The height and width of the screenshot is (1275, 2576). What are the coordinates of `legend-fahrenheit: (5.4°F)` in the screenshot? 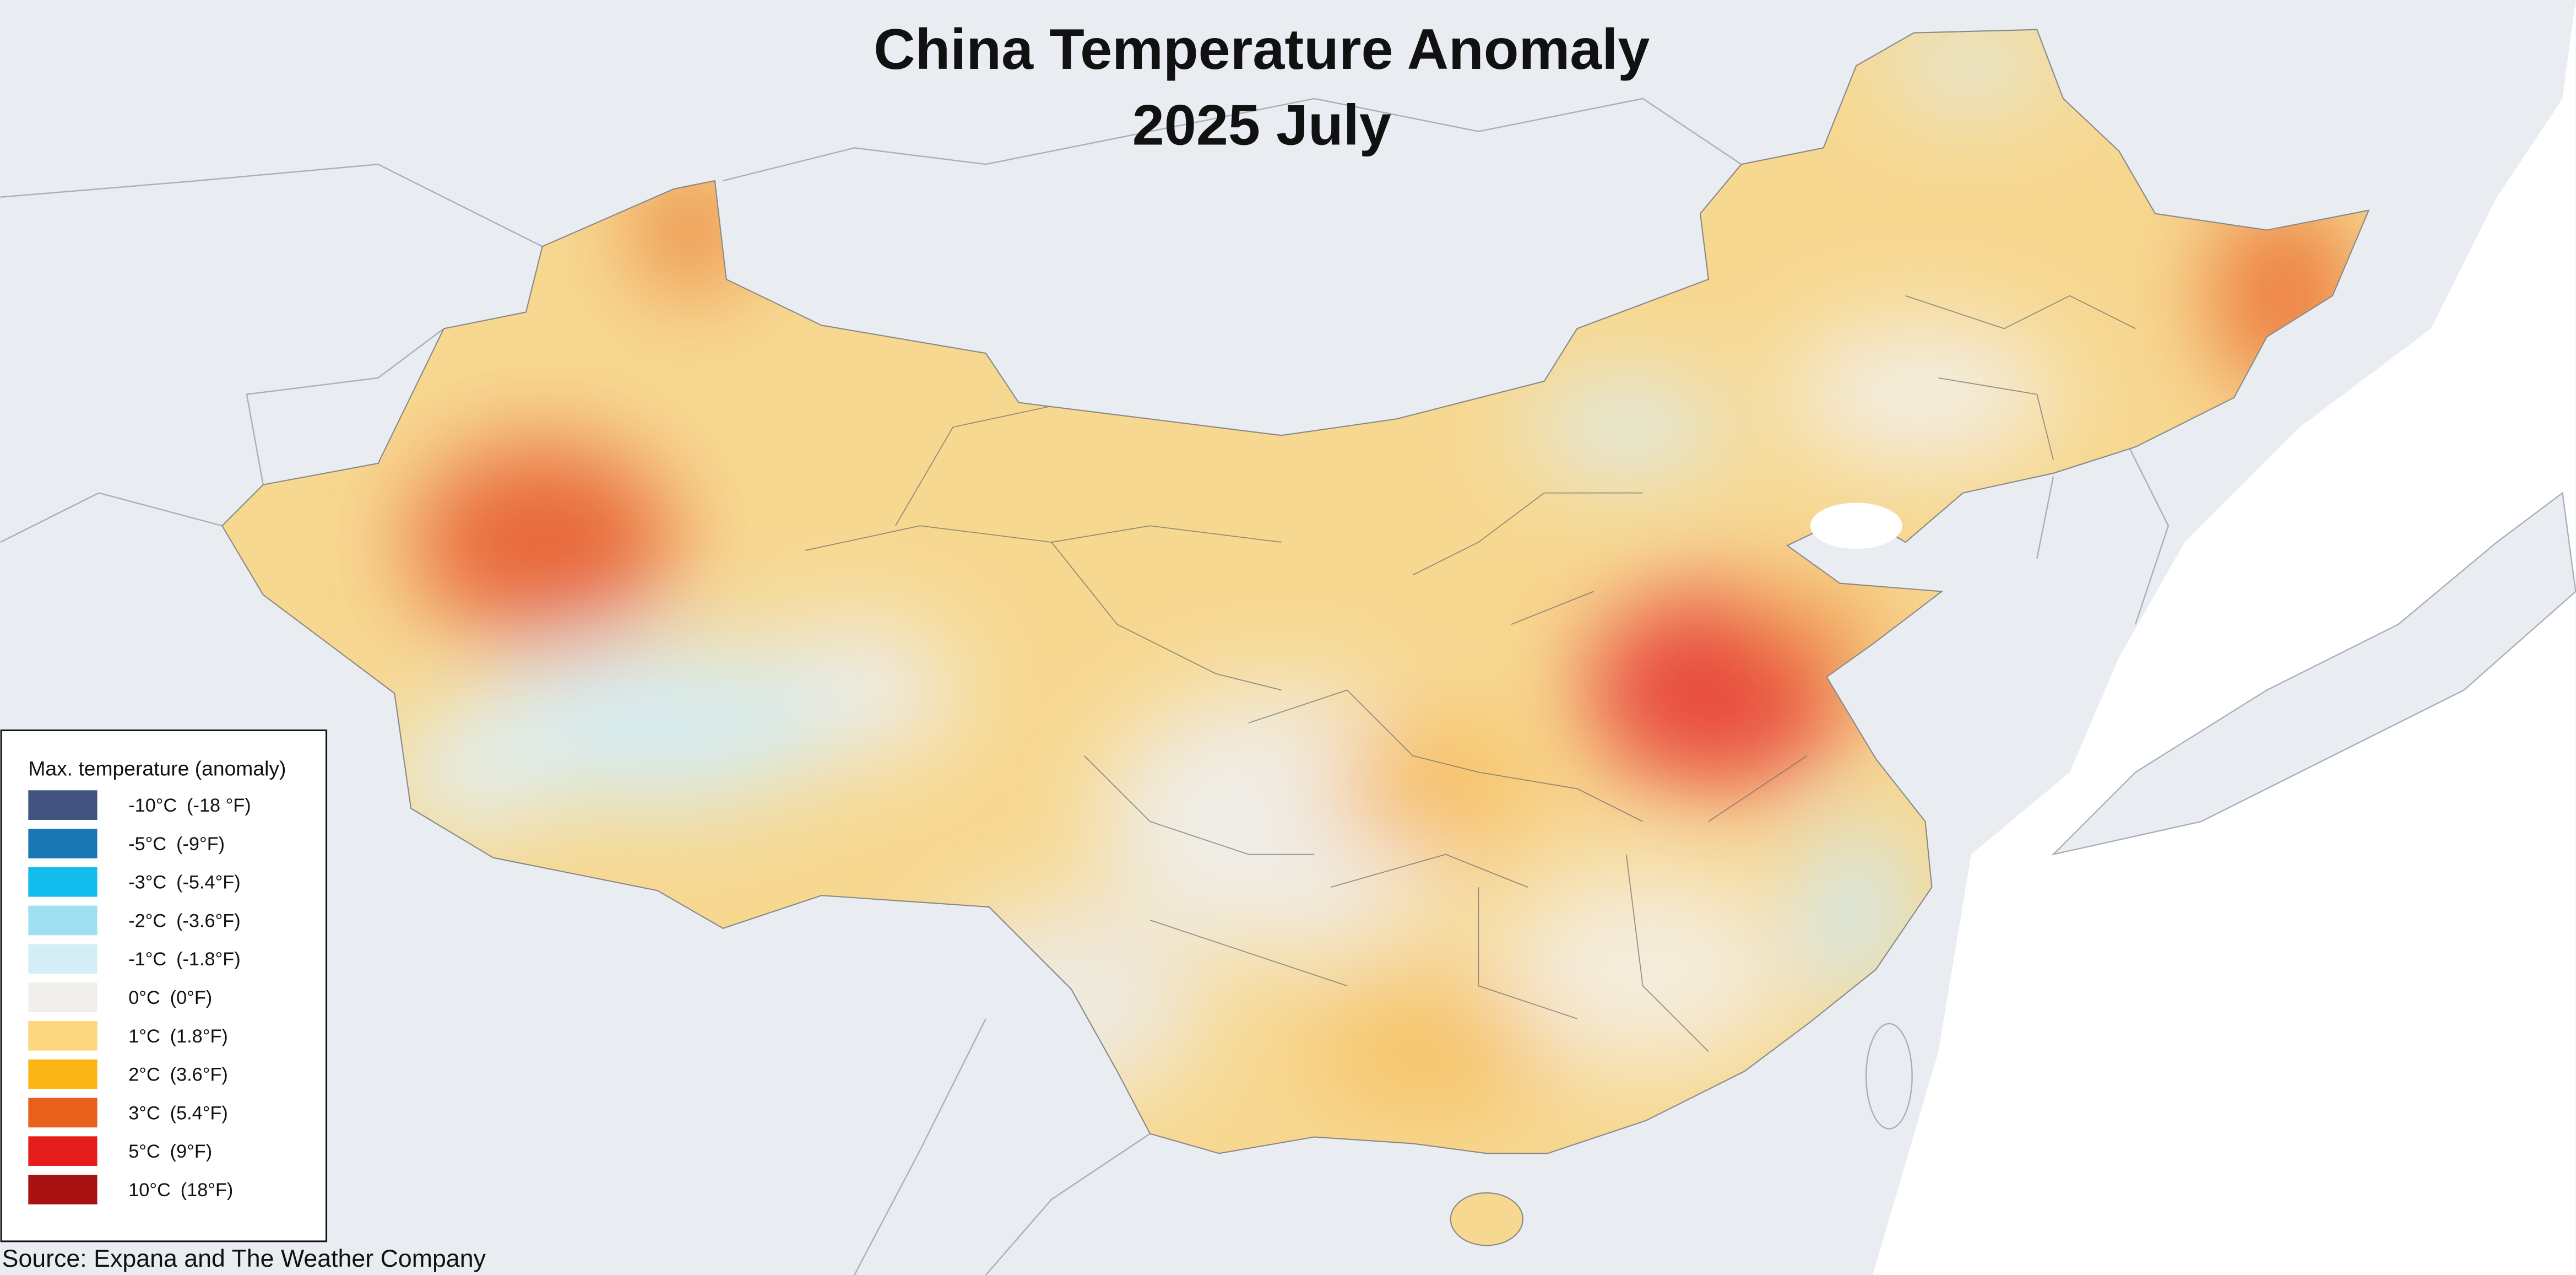 It's located at (199, 1113).